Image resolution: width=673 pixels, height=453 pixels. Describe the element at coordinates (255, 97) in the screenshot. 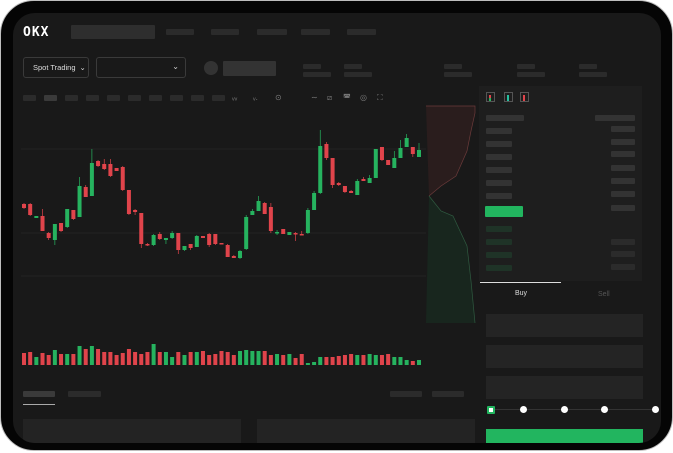

I see `template-icon: ᵥ.` at that location.